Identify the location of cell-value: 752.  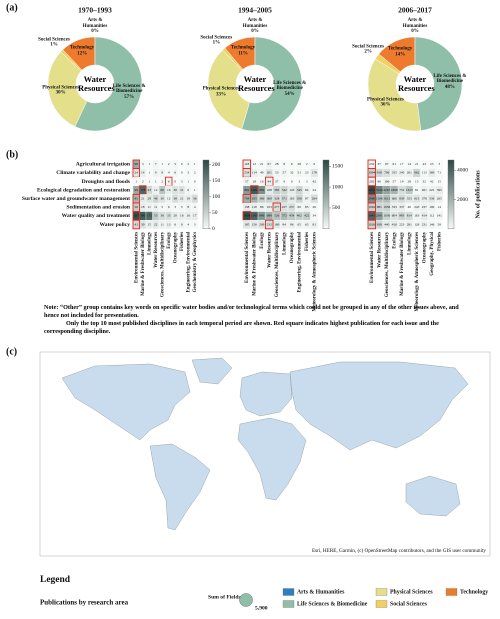
(401, 190).